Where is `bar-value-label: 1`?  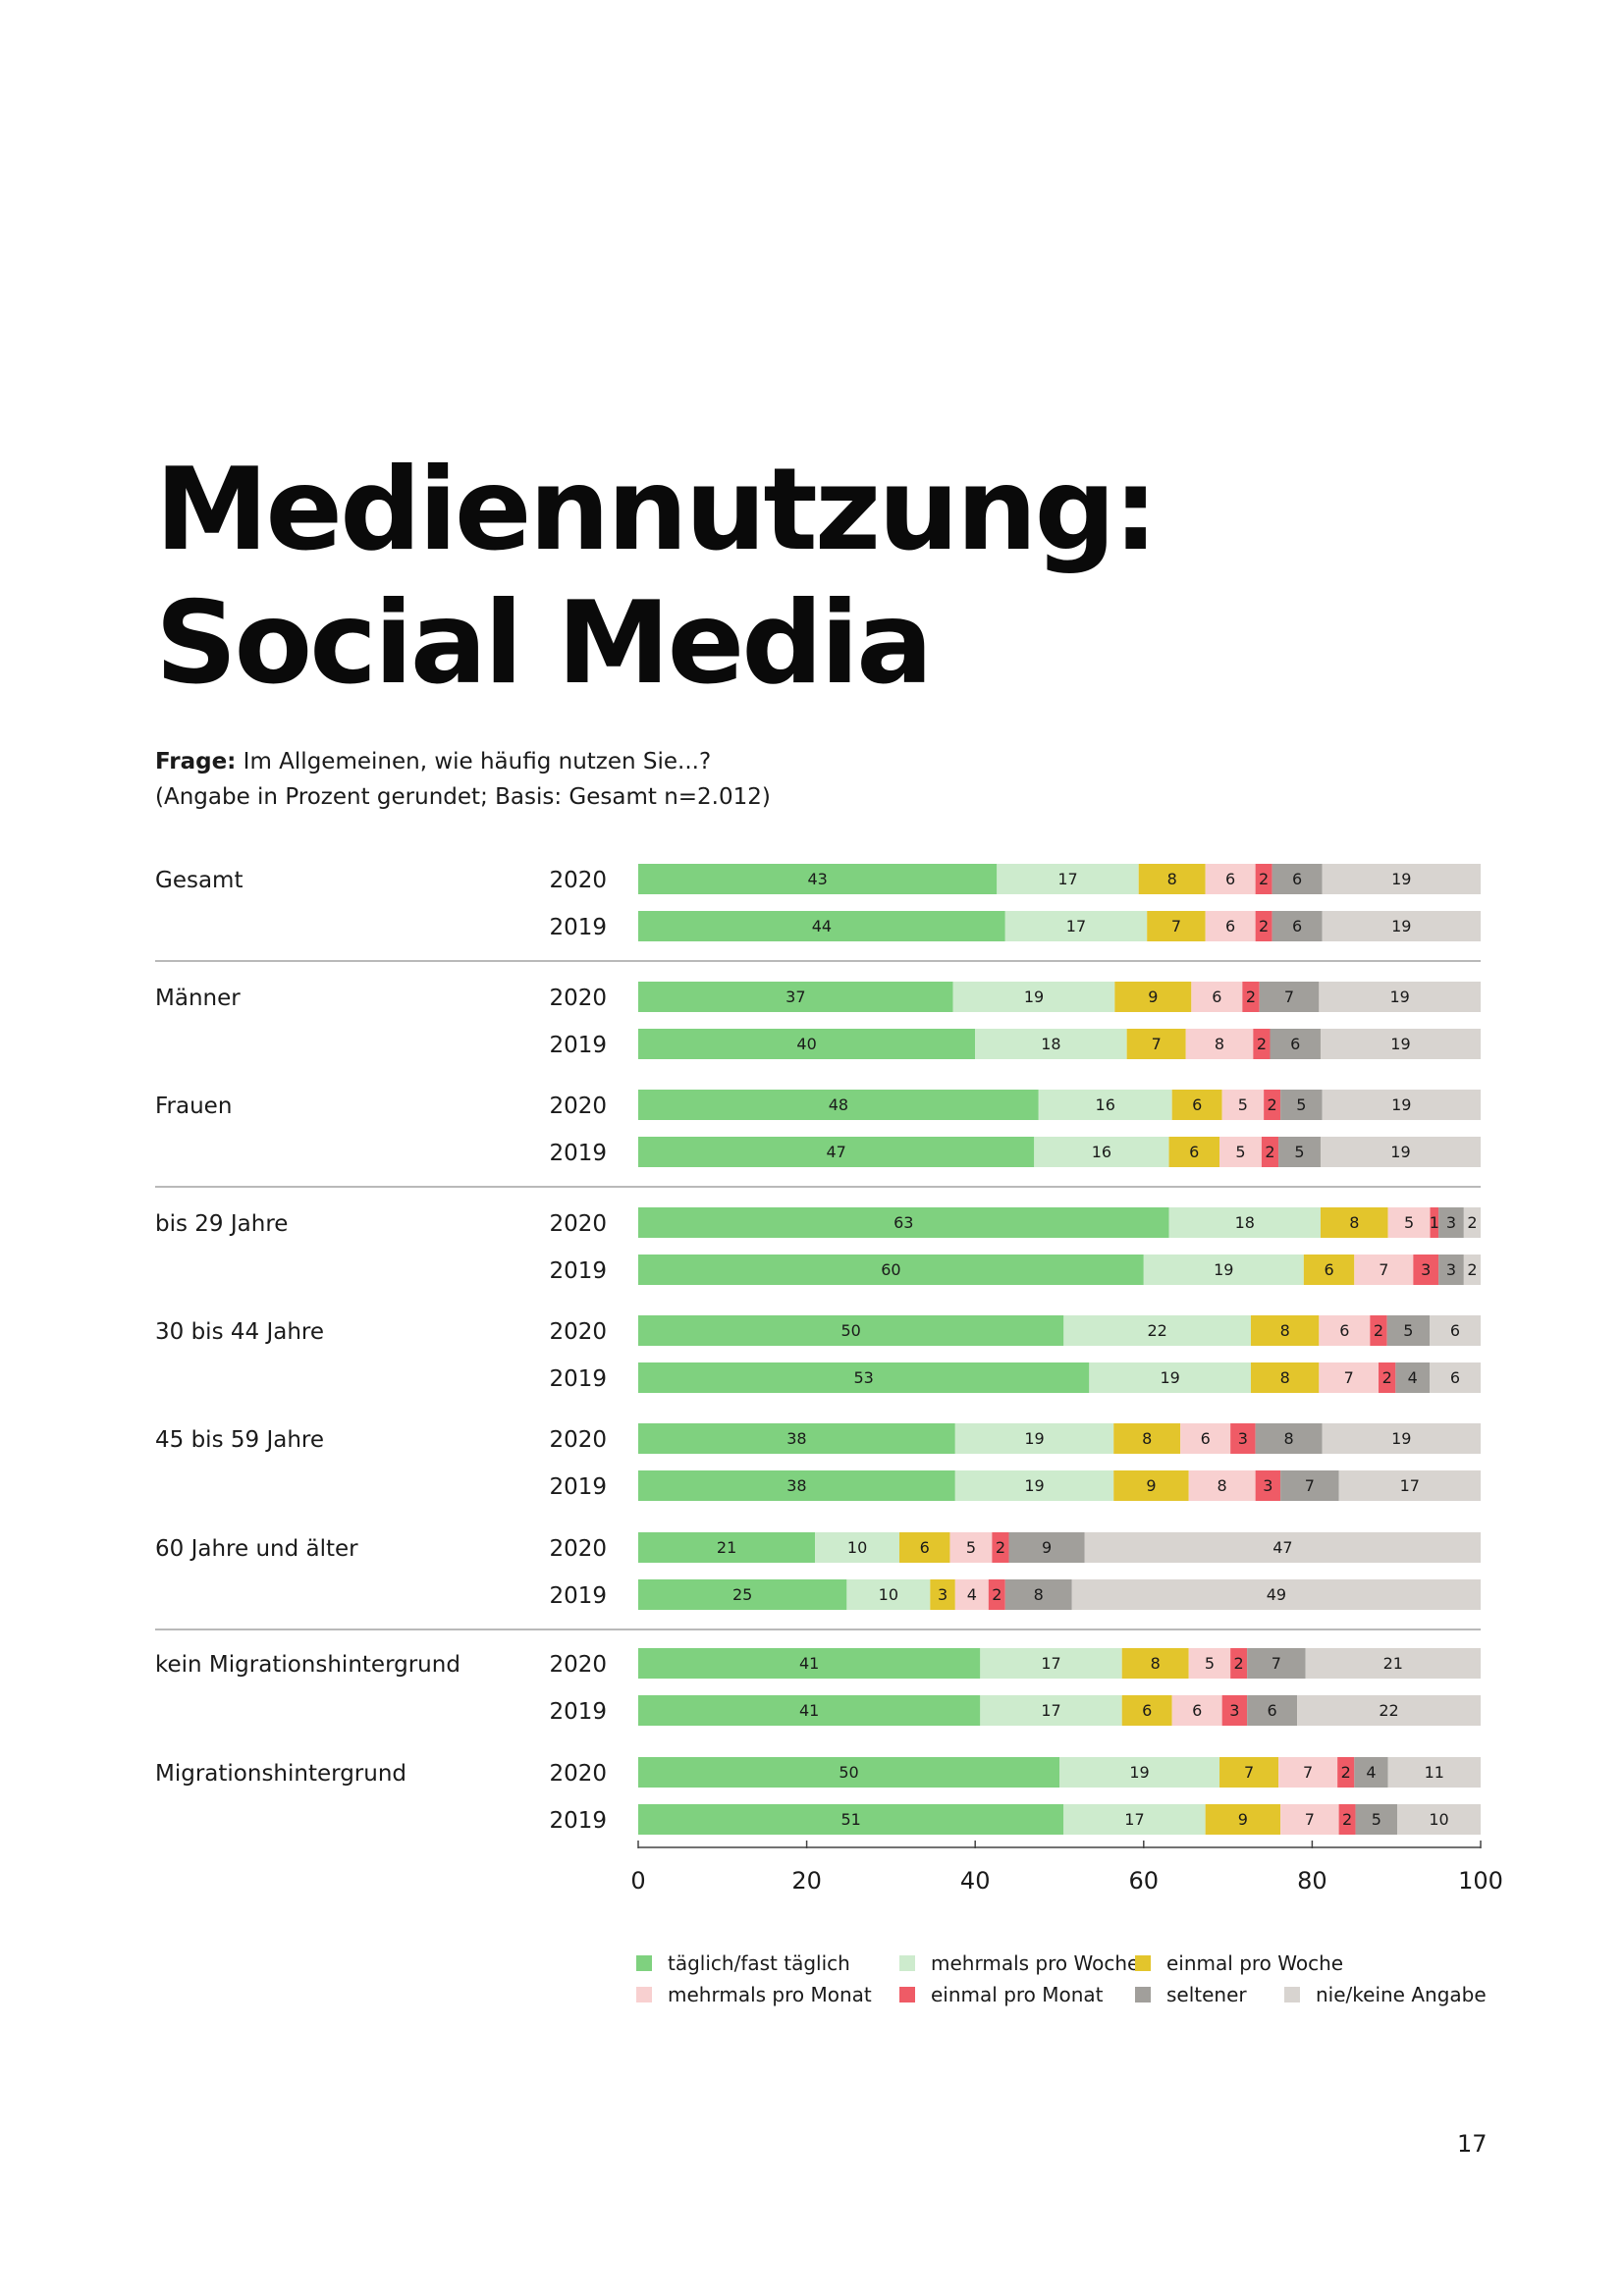
bar-value-label: 1 is located at coordinates (1434, 1222).